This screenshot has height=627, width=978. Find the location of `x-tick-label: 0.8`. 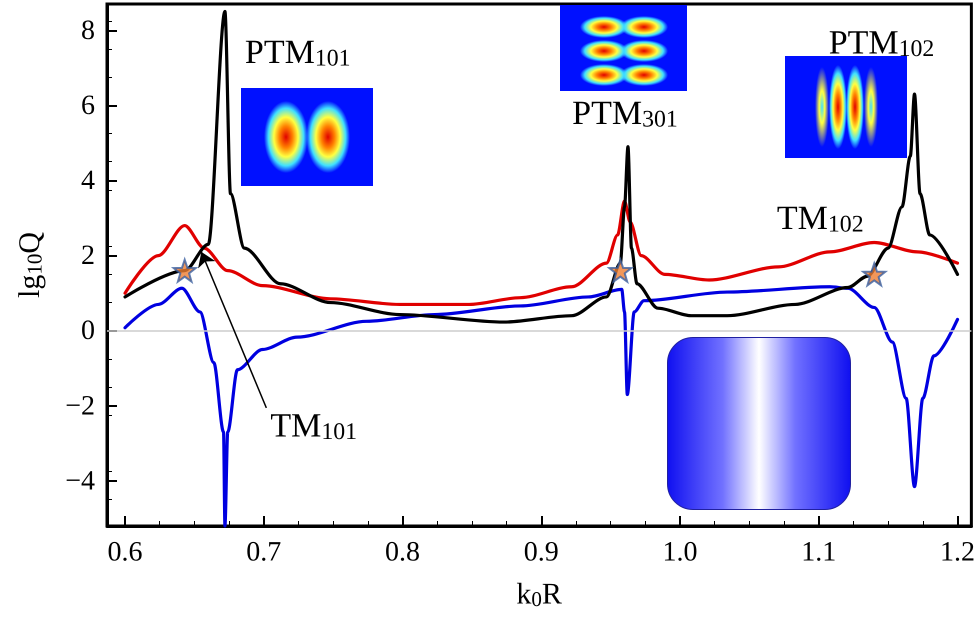

x-tick-label: 0.8 is located at coordinates (402, 552).